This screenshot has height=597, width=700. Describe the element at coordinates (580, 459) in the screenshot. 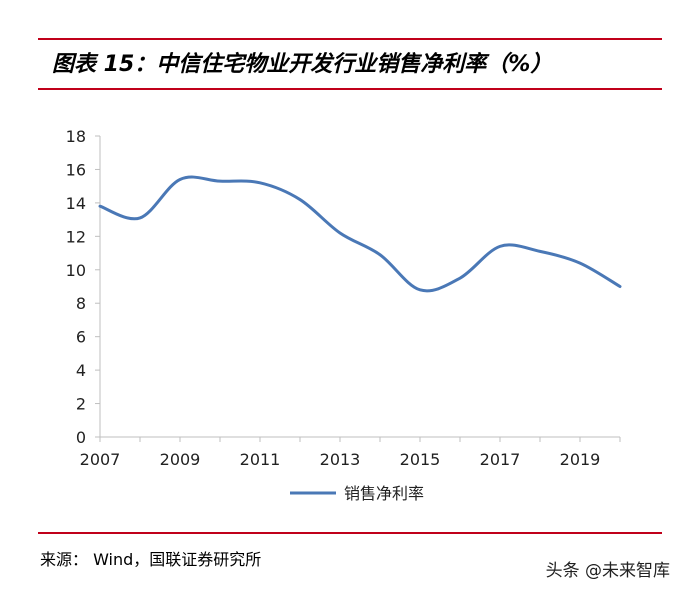

I see `x-tick-label: 2019` at that location.